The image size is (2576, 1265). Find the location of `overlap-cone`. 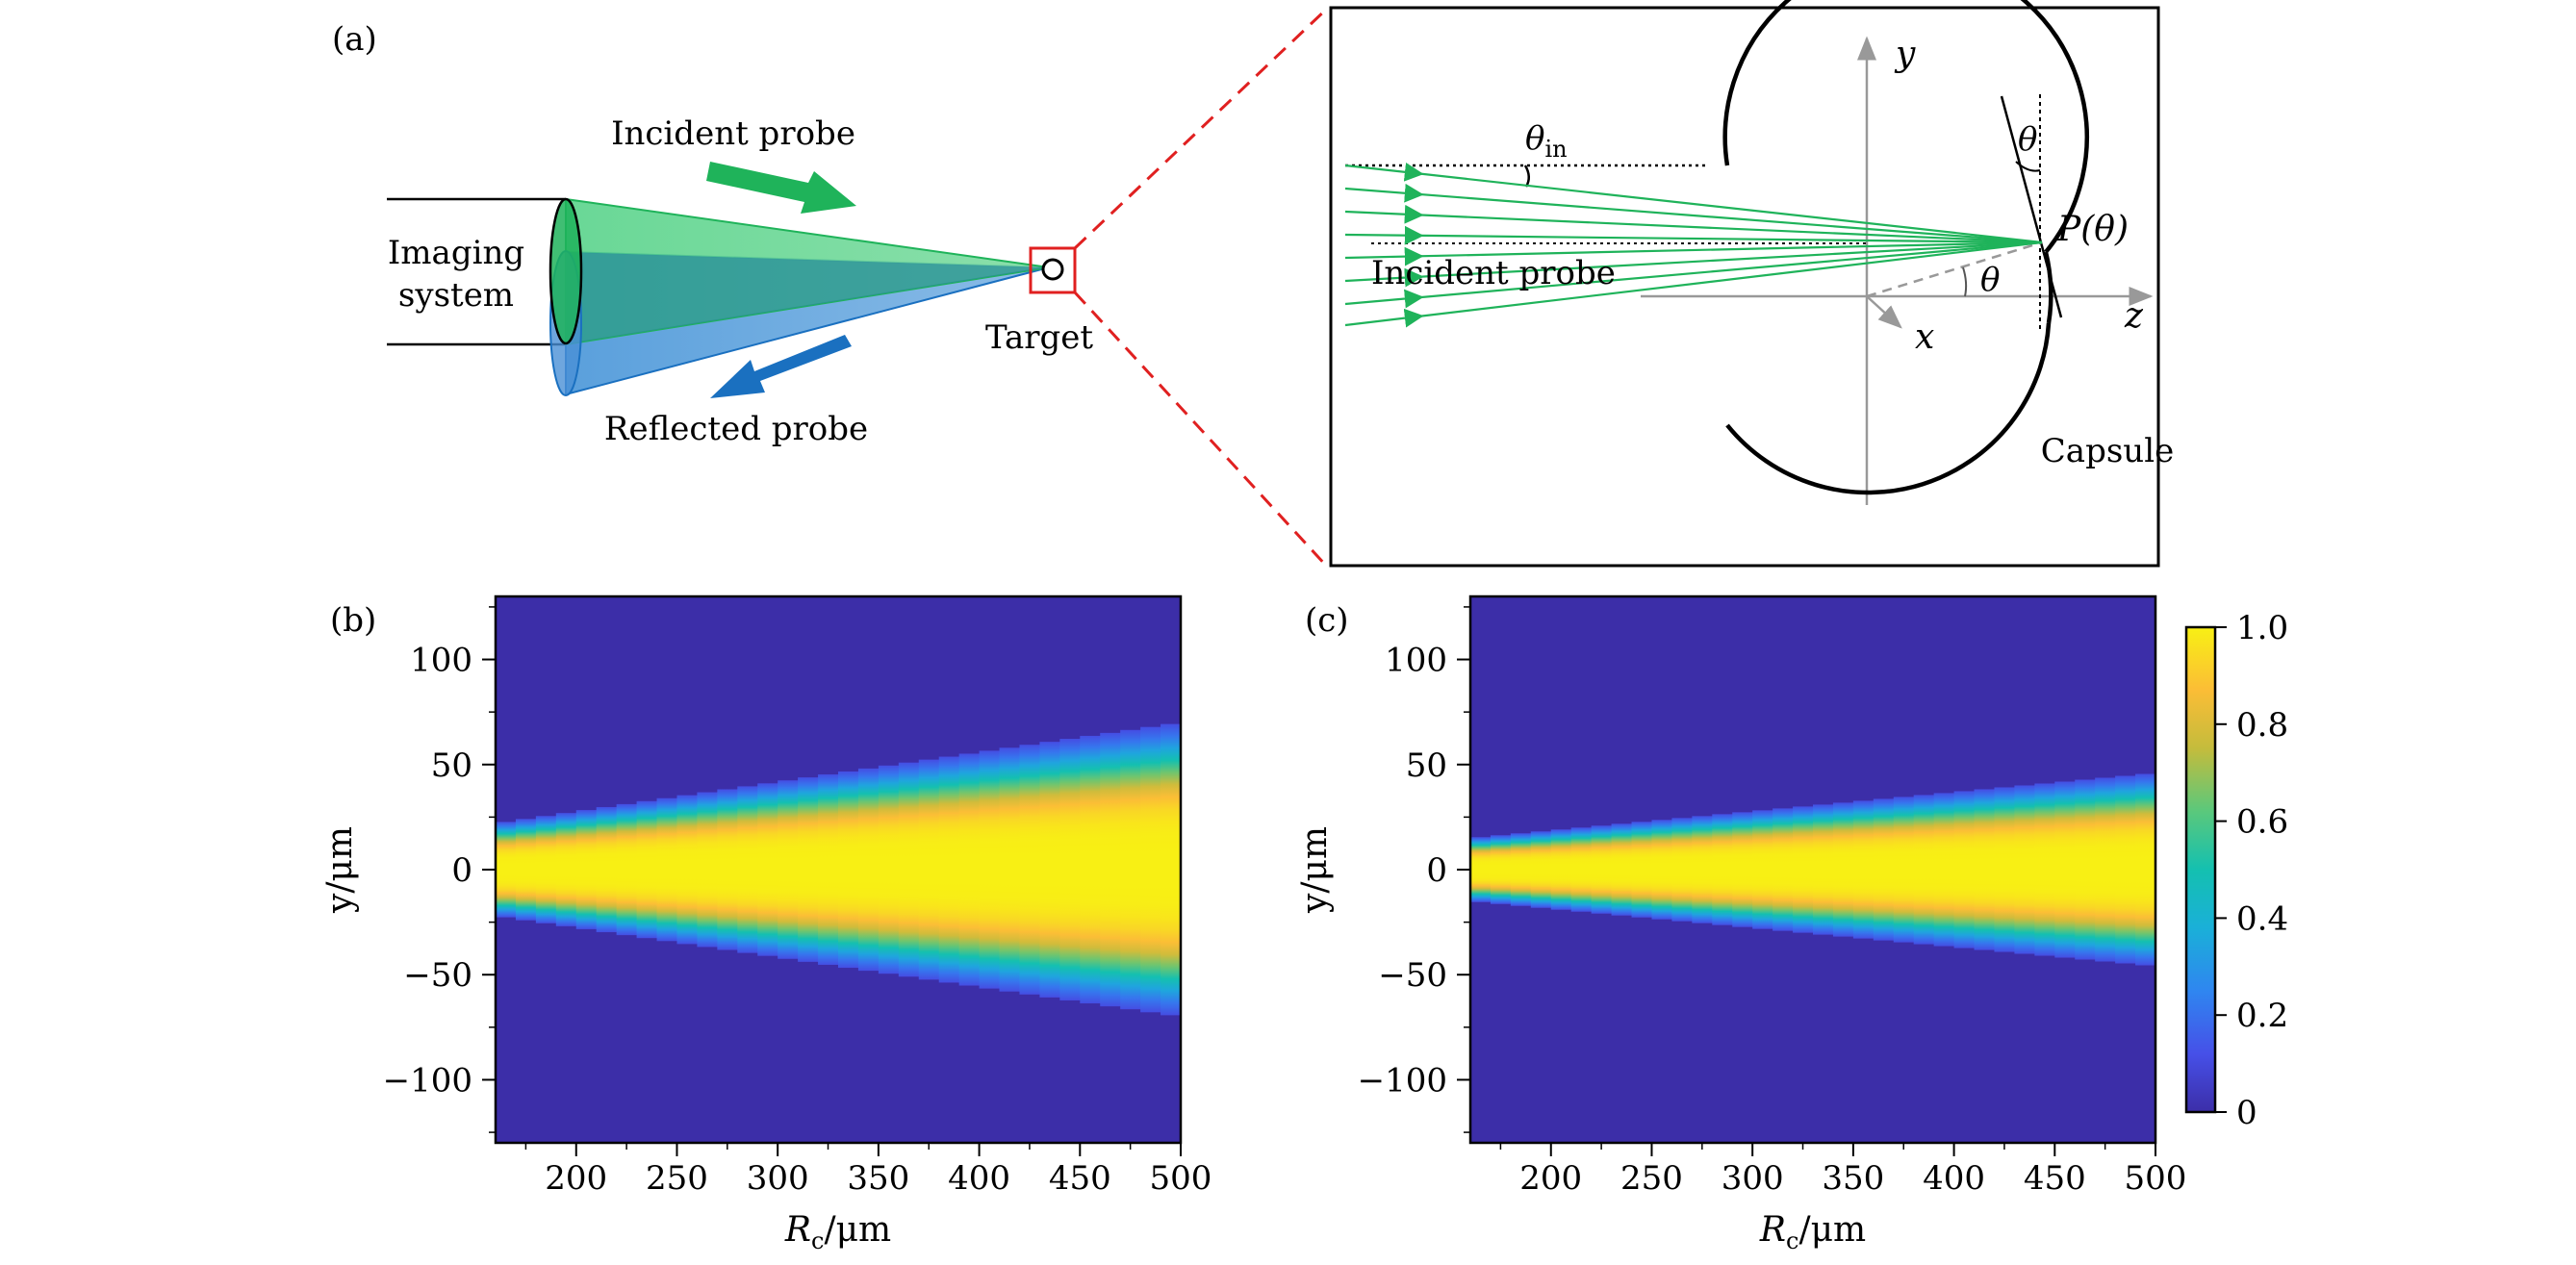

overlap-cone is located at coordinates (807, 298).